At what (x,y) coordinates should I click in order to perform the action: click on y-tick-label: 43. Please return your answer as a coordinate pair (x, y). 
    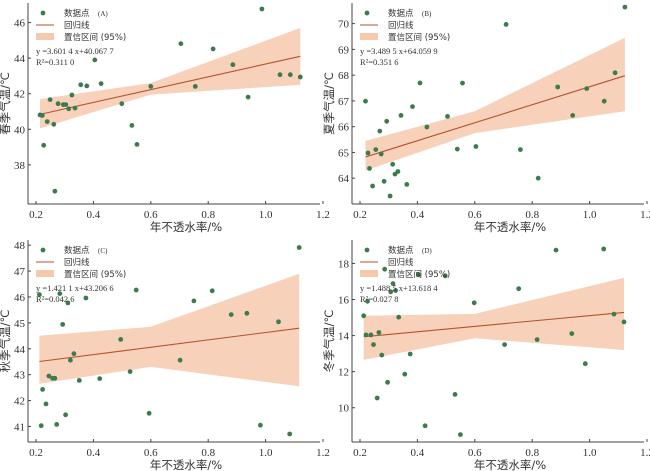
    Looking at the image, I should click on (20, 376).